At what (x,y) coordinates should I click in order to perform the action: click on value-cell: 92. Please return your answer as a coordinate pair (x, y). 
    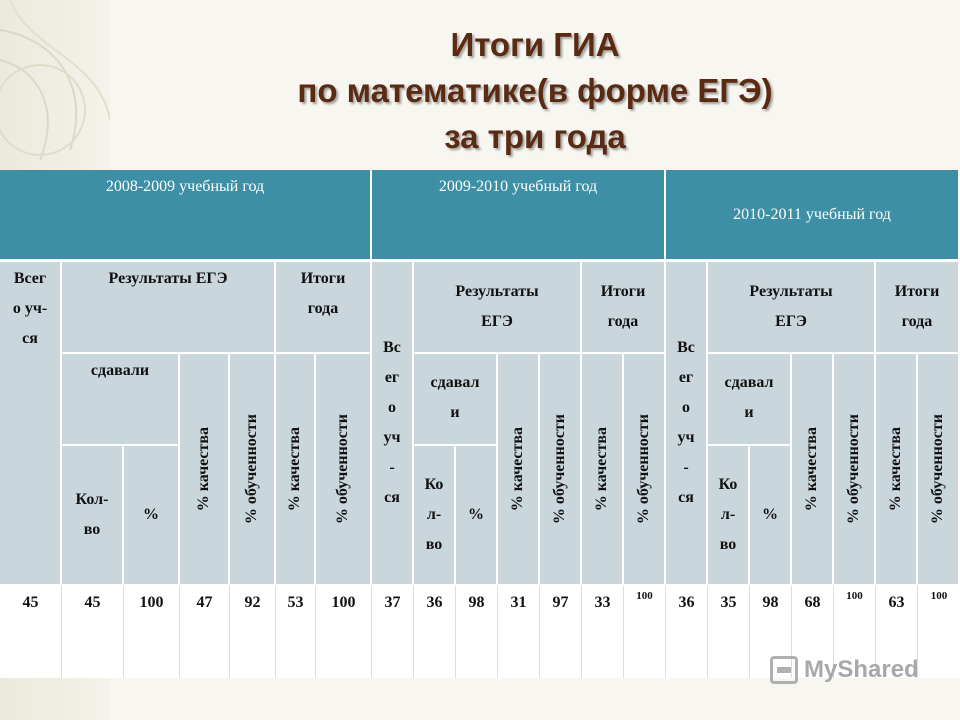
    Looking at the image, I should click on (253, 632).